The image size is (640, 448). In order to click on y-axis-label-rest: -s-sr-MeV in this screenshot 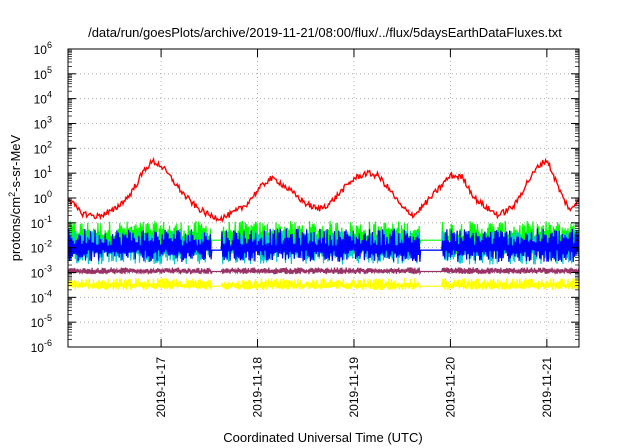, I will do `click(15, 162)`.